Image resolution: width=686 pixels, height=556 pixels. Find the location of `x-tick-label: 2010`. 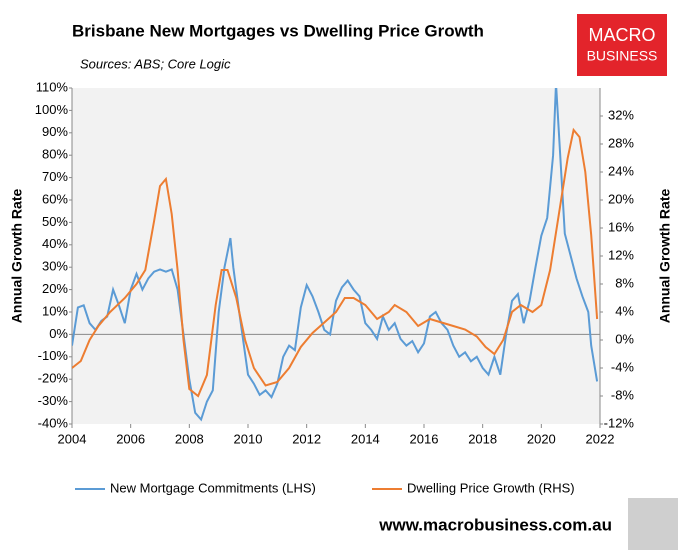

x-tick-label: 2010 is located at coordinates (248, 438).